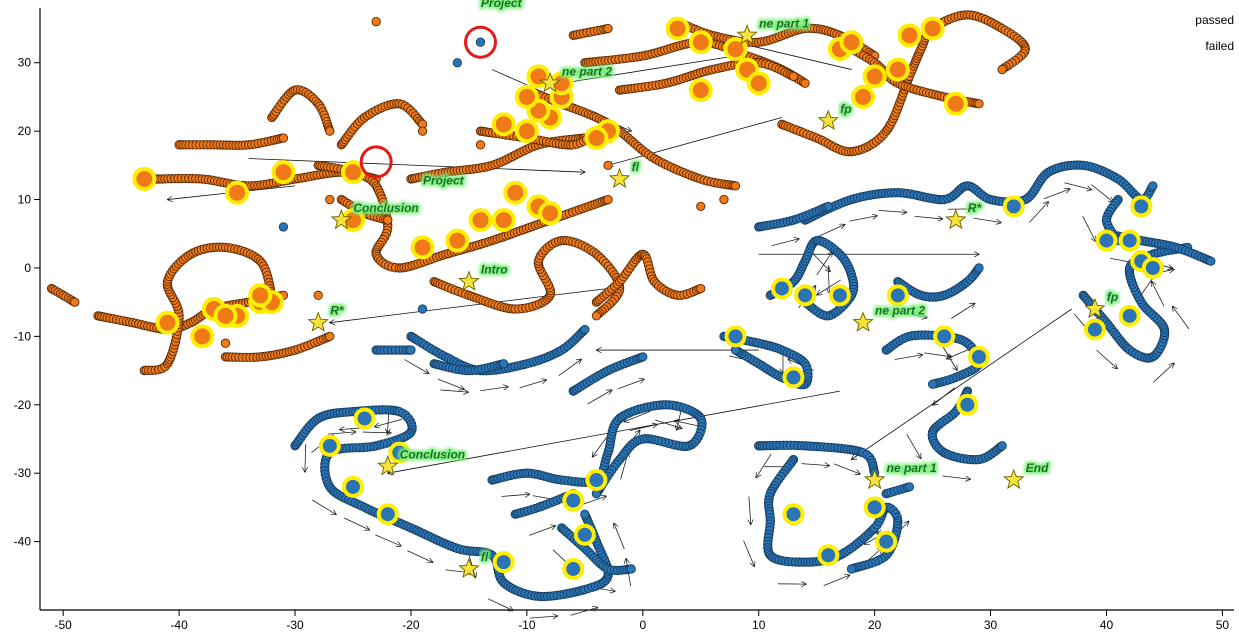 This screenshot has width=1239, height=632. Describe the element at coordinates (485, 557) in the screenshot. I see `stage-label: fl` at that location.